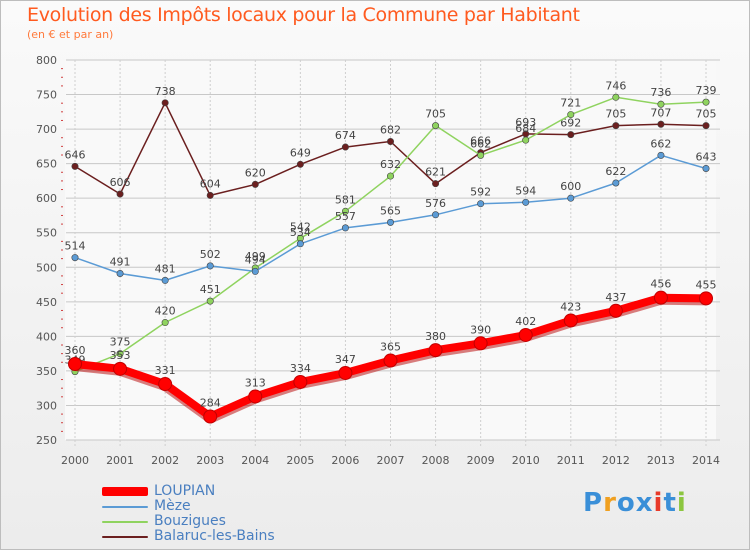 Image resolution: width=750 pixels, height=550 pixels. What do you see at coordinates (188, 491) in the screenshot?
I see `legend-item-loupian: LOUPIAN` at bounding box center [188, 491].